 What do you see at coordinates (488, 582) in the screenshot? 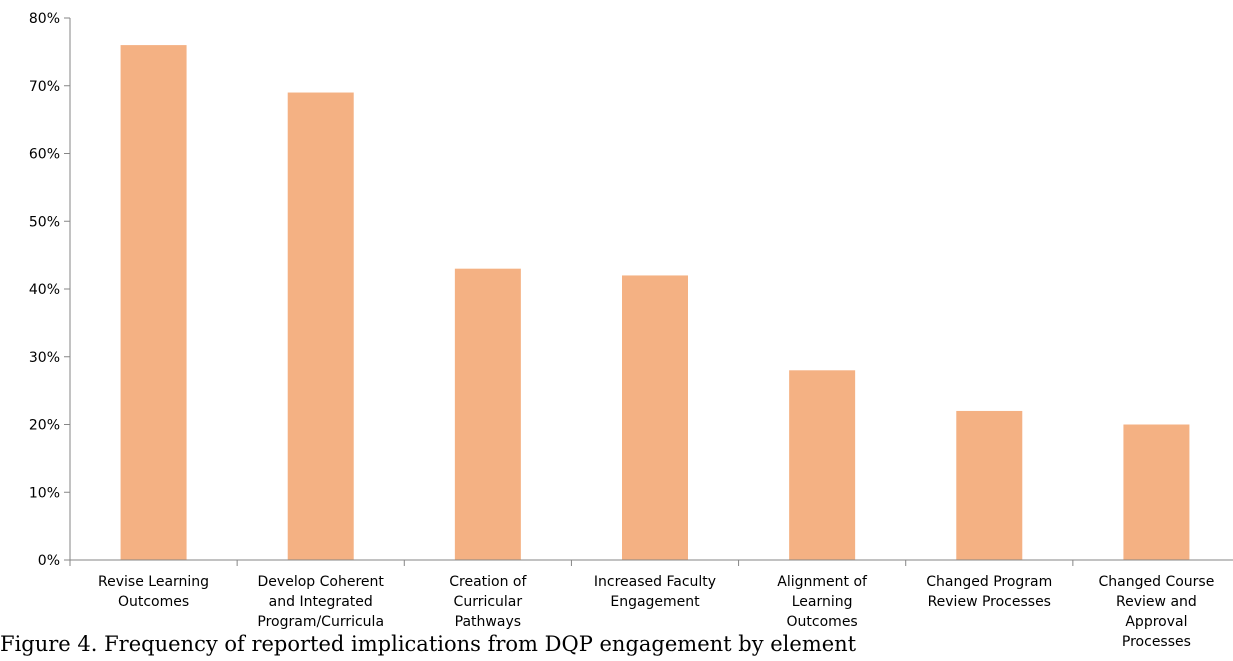
I see `category-label: Creation of` at bounding box center [488, 582].